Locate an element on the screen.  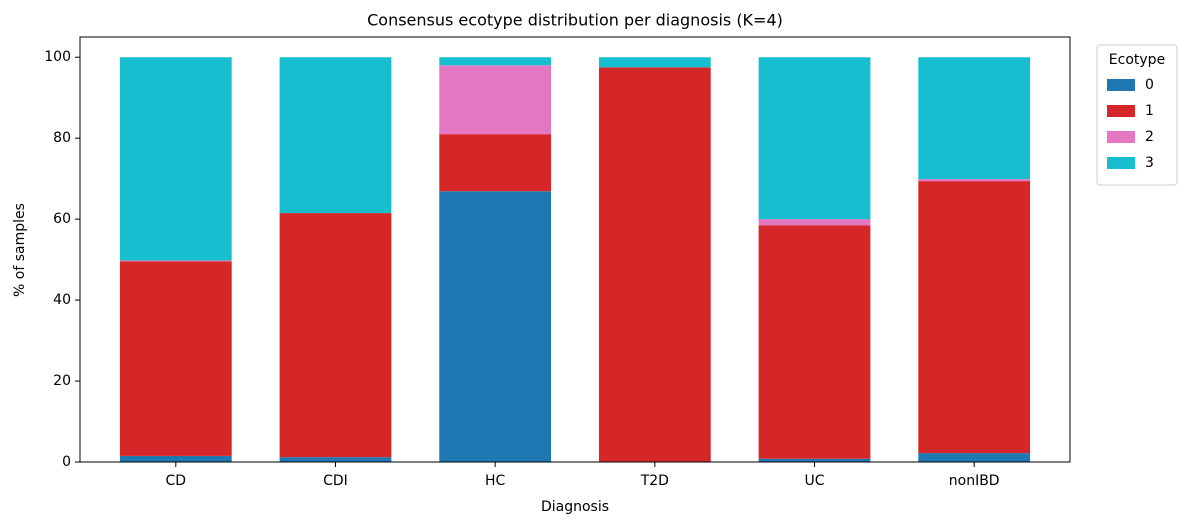
x-tick-label: CDI is located at coordinates (335, 481).